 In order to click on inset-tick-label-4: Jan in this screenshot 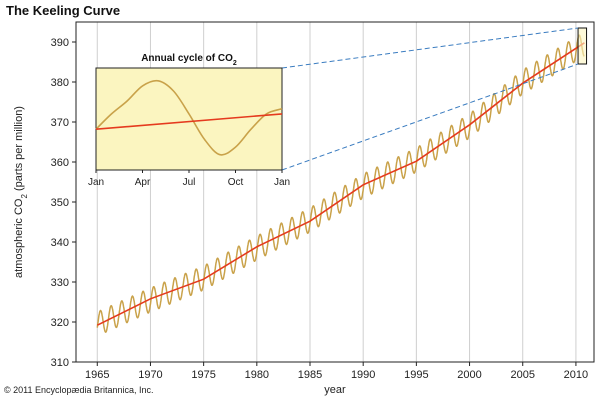, I will do `click(282, 182)`.